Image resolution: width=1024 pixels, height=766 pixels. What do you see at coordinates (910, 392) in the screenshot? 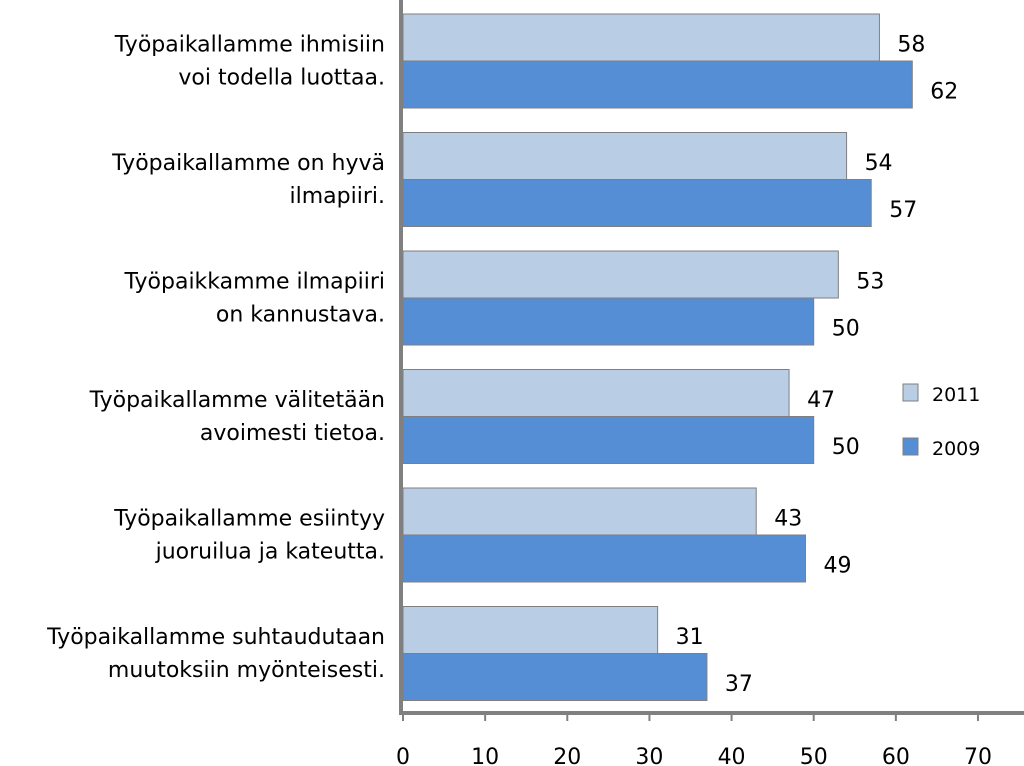
I see `legend-swatch-series-2011` at bounding box center [910, 392].